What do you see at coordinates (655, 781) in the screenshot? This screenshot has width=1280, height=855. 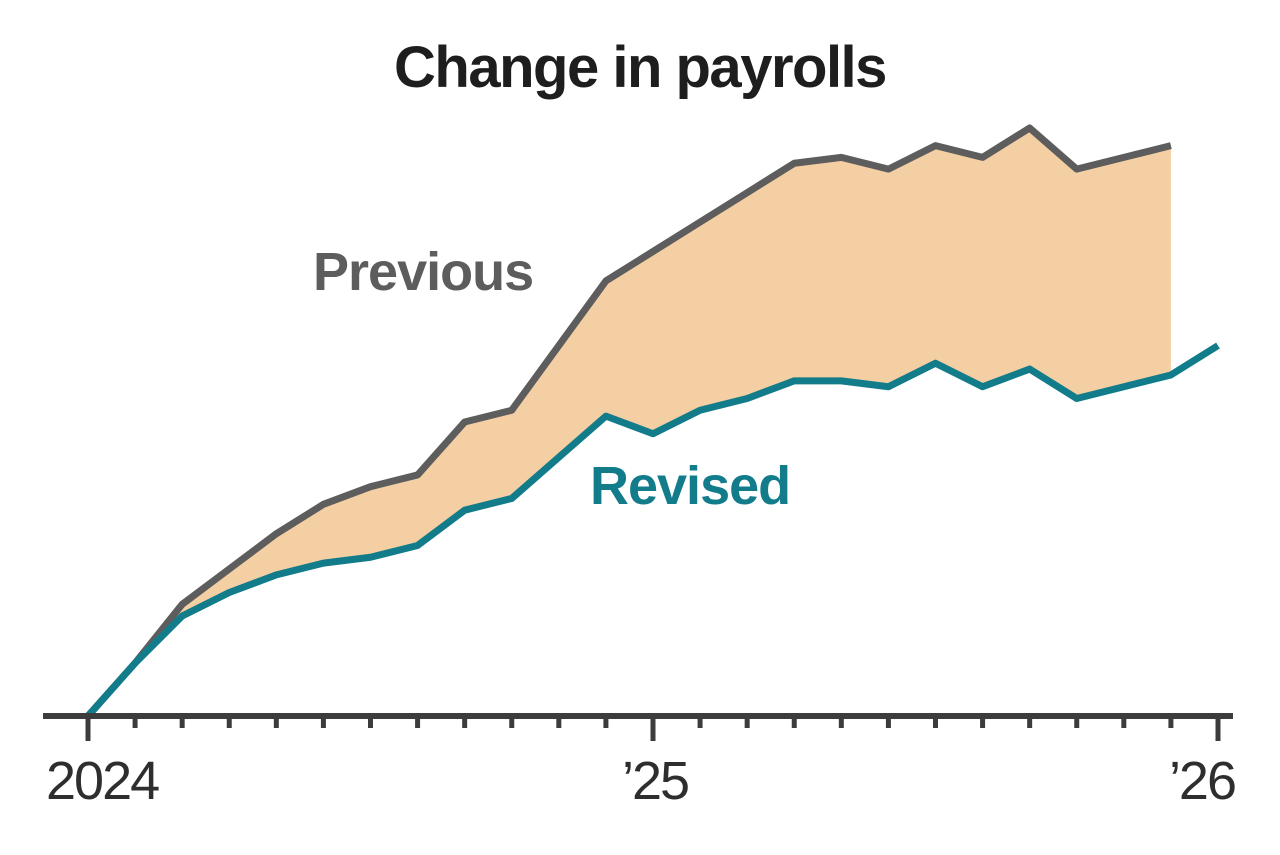 I see `x-axis-label-25: ’25` at bounding box center [655, 781].